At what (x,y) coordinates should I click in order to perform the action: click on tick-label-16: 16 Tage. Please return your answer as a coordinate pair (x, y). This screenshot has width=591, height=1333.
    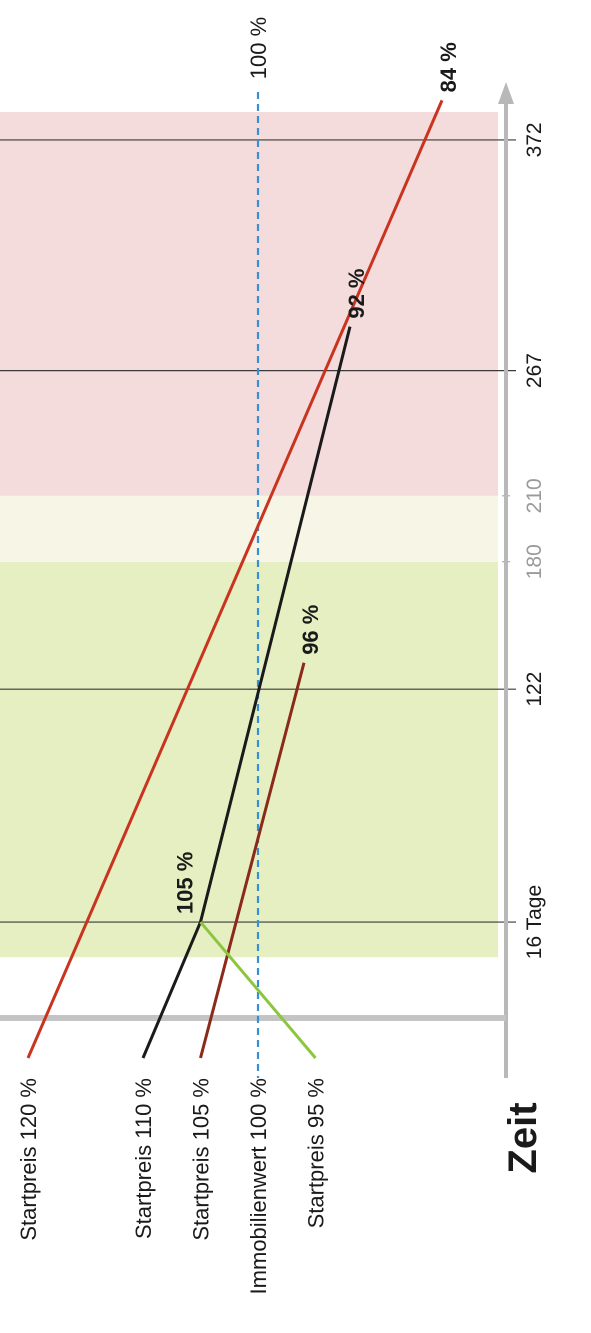
    Looking at the image, I should click on (534, 922).